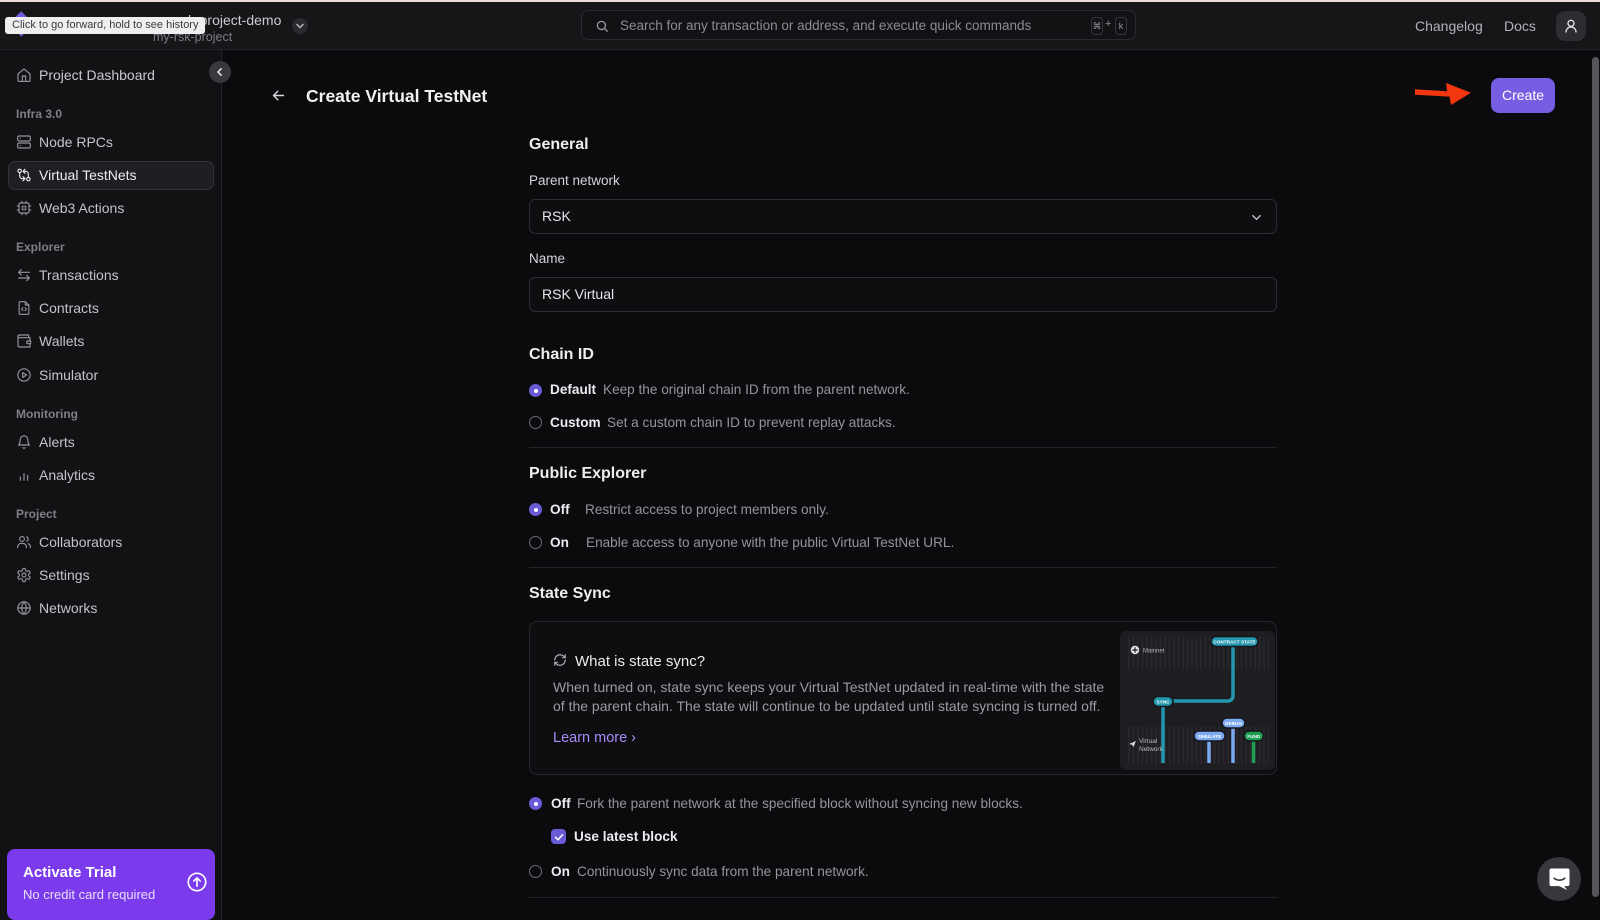  What do you see at coordinates (1151, 749) in the screenshot?
I see `svg-text: Network` at bounding box center [1151, 749].